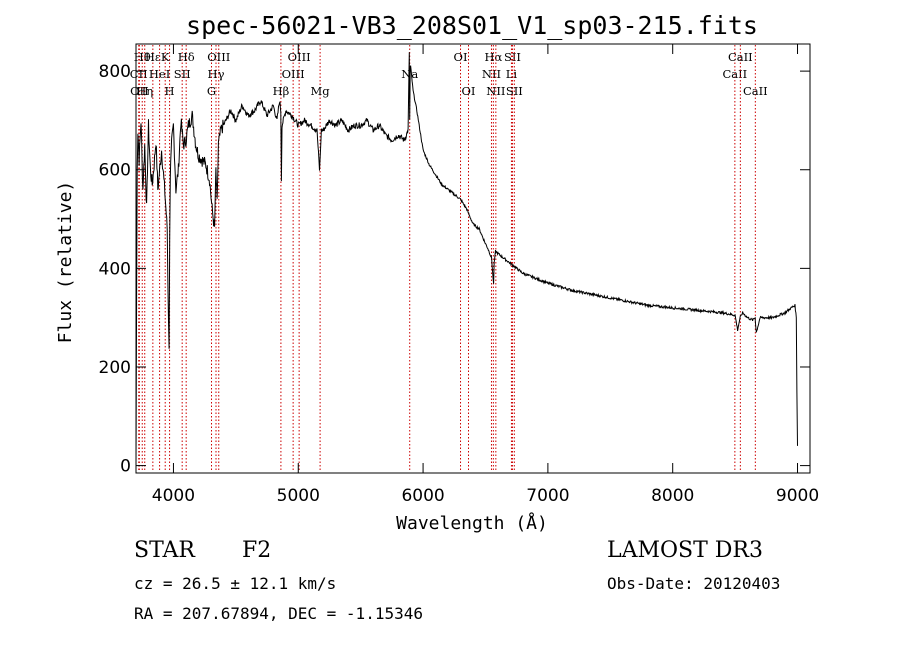  Describe the element at coordinates (165, 57) in the screenshot. I see `line-marker-label: K` at that location.